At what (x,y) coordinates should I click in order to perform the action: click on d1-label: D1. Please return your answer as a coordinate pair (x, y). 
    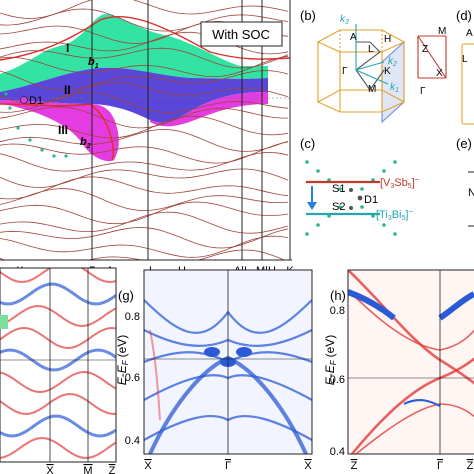
    Looking at the image, I should click on (36, 101).